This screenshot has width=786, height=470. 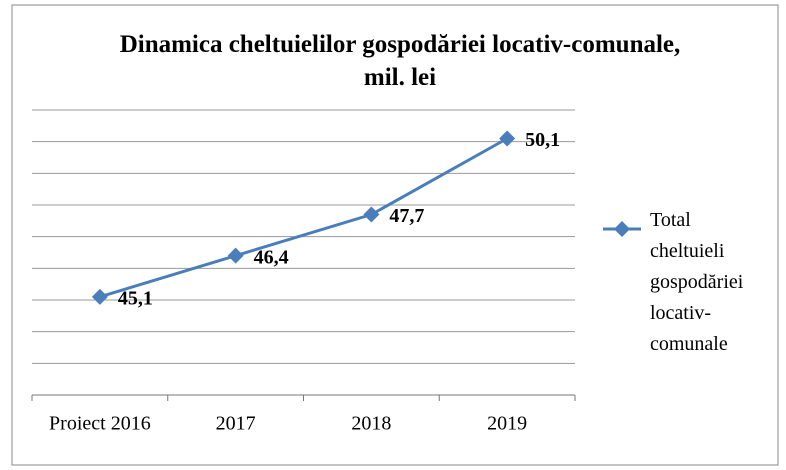 What do you see at coordinates (236, 424) in the screenshot?
I see `x-tick-label: 2017` at bounding box center [236, 424].